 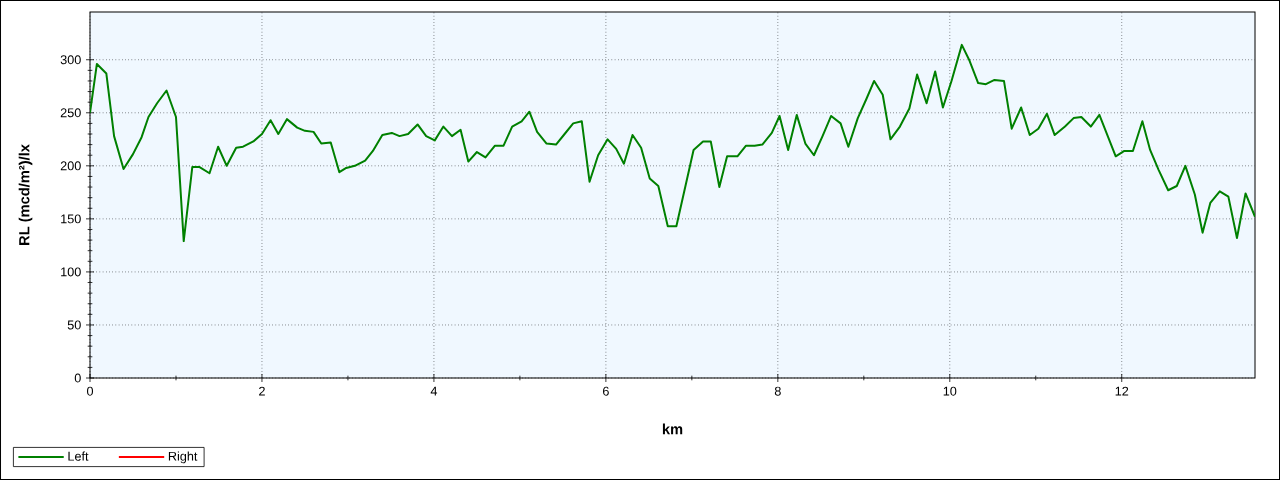 What do you see at coordinates (90, 391) in the screenshot?
I see `x-tick-label: 0` at bounding box center [90, 391].